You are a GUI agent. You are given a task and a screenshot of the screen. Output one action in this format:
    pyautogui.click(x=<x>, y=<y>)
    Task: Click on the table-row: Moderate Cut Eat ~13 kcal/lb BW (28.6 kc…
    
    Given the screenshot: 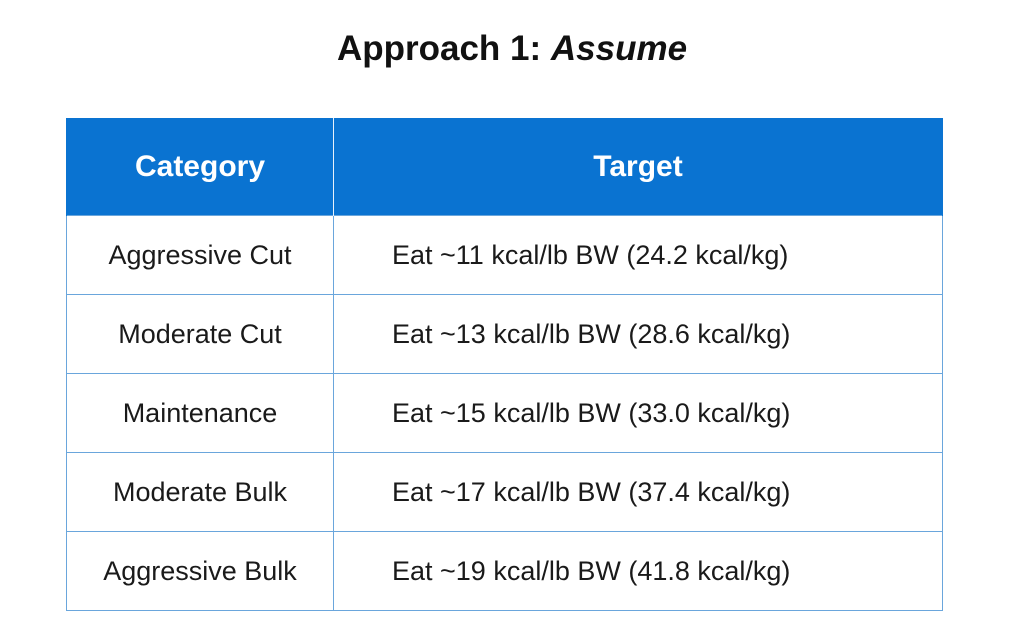 What is the action you would take?
    pyautogui.click(x=504, y=334)
    